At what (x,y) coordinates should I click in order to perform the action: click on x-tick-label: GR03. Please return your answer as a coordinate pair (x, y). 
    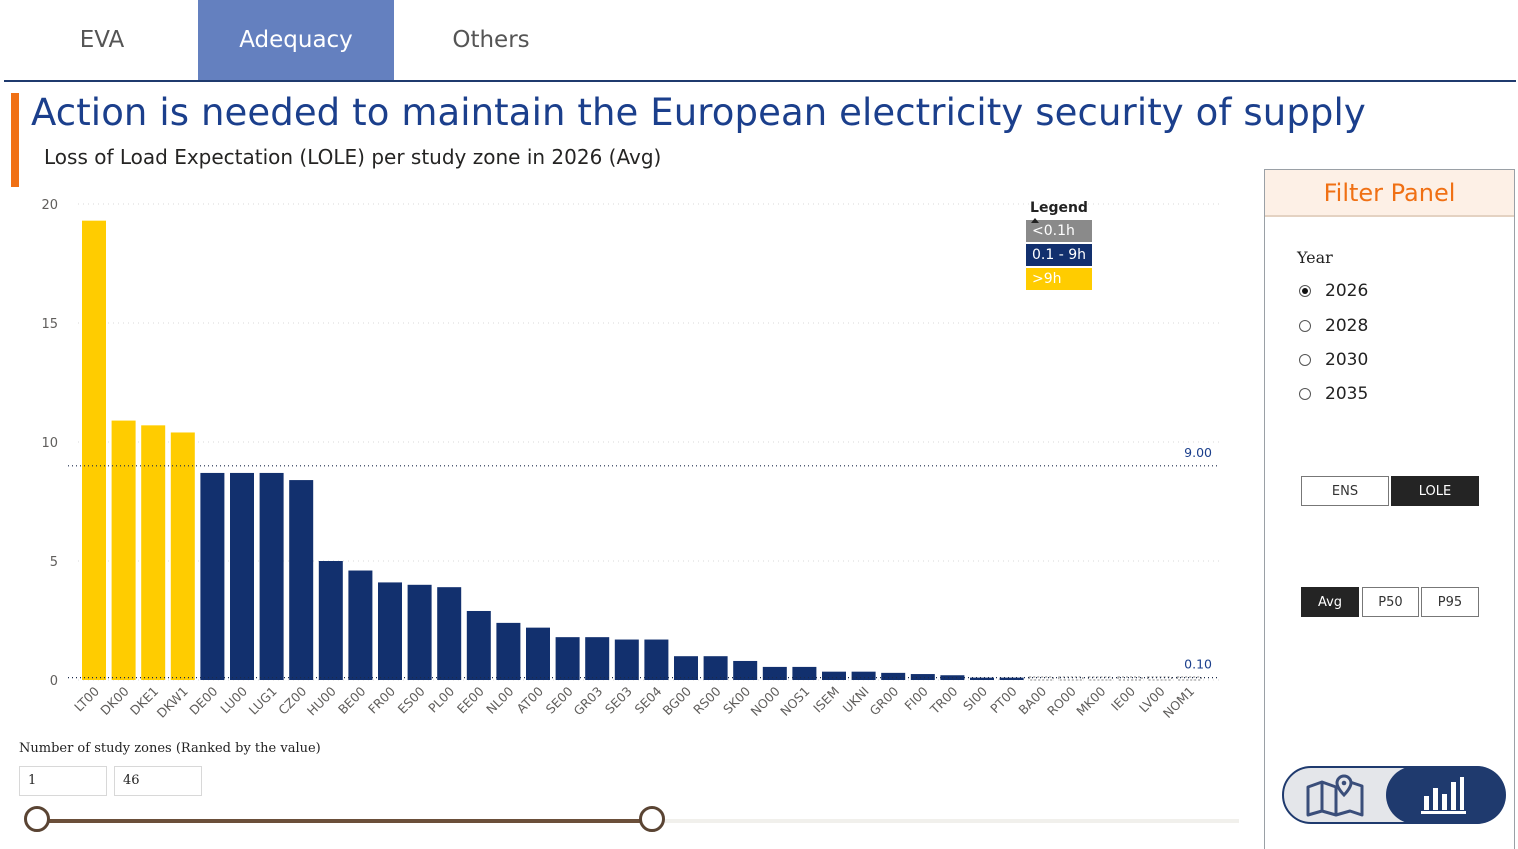
    Looking at the image, I should click on (587, 701).